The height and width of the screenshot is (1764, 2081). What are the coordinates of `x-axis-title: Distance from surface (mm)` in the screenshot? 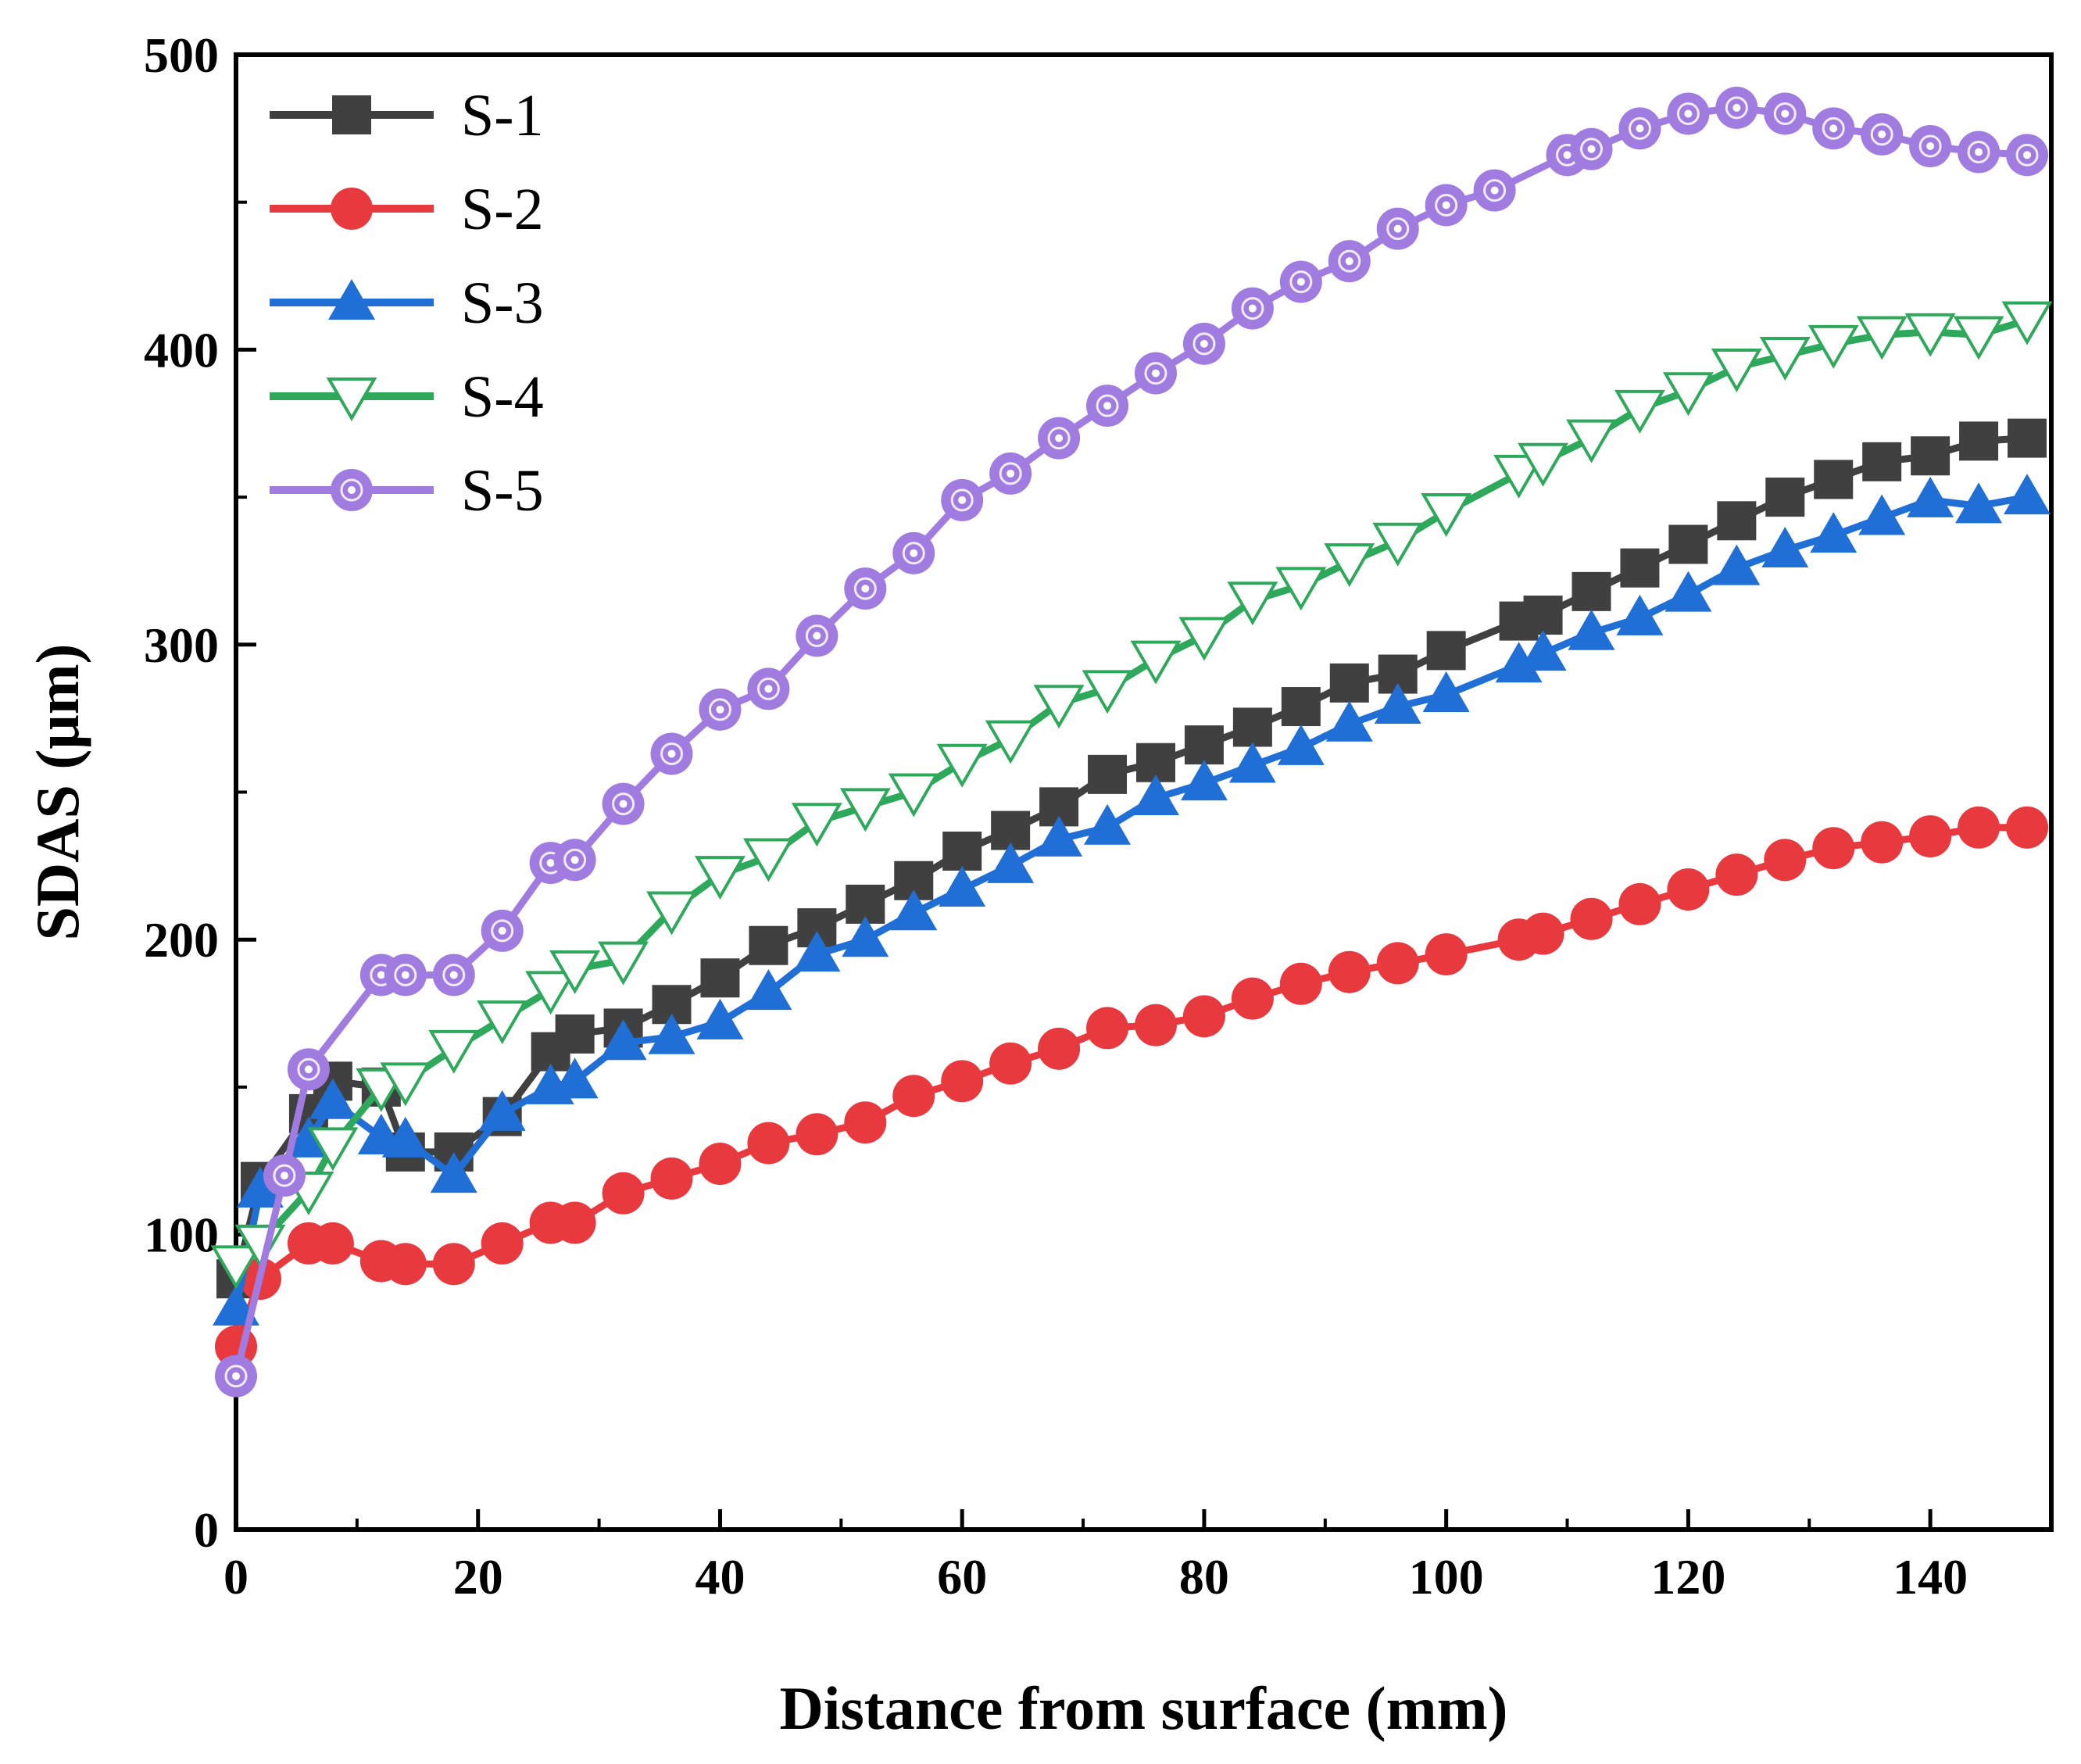 It's located at (1143, 1708).